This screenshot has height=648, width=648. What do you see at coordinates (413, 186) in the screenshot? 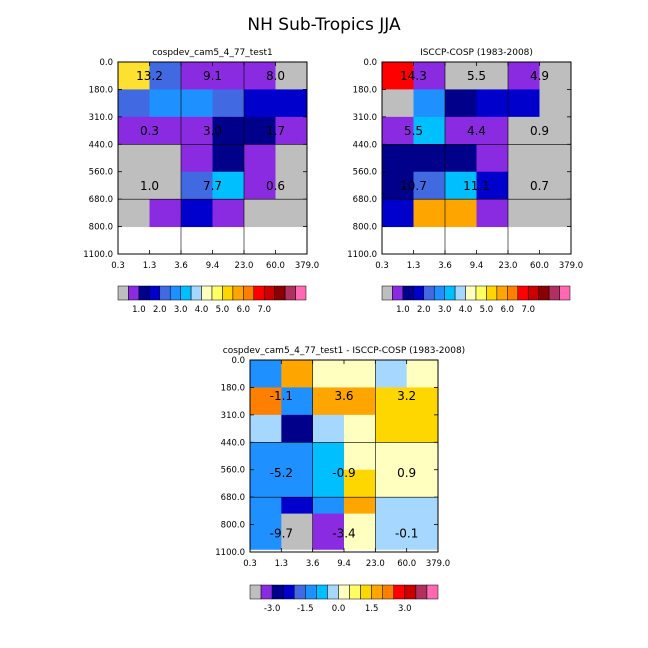
I see `data-label: 10.7` at bounding box center [413, 186].